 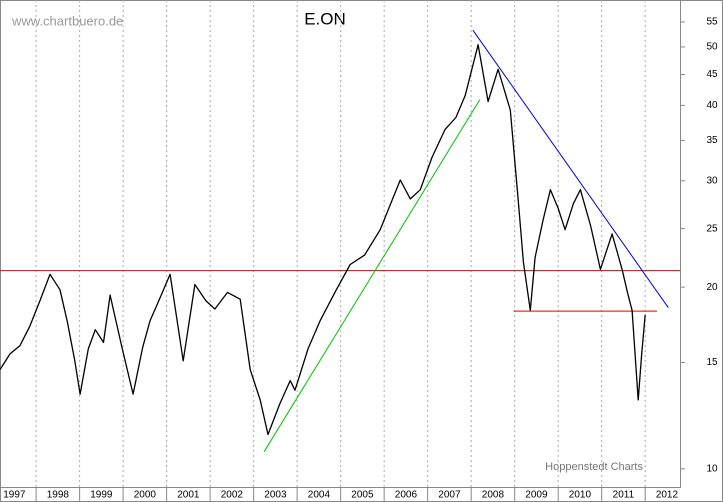 I want to click on x-tick-label: 1997, so click(x=14, y=495).